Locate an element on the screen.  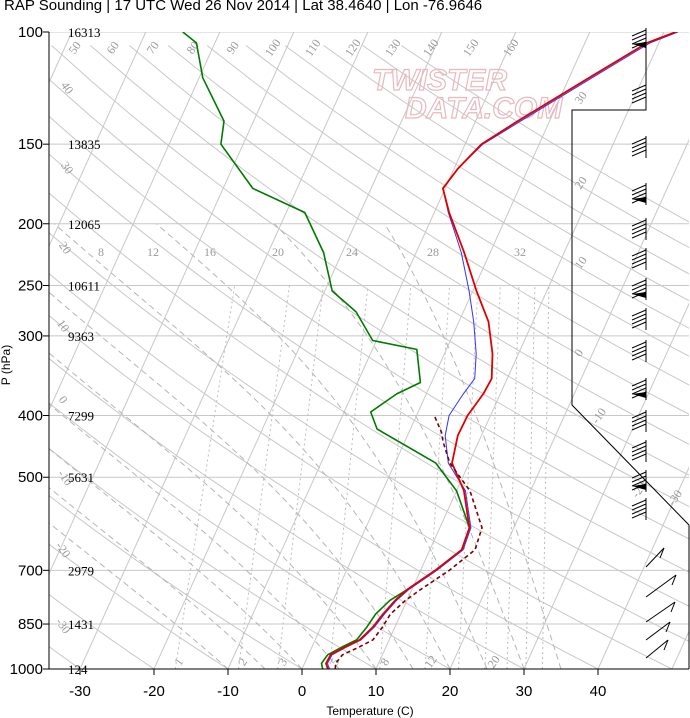
height-label: 2979 is located at coordinates (81, 570).